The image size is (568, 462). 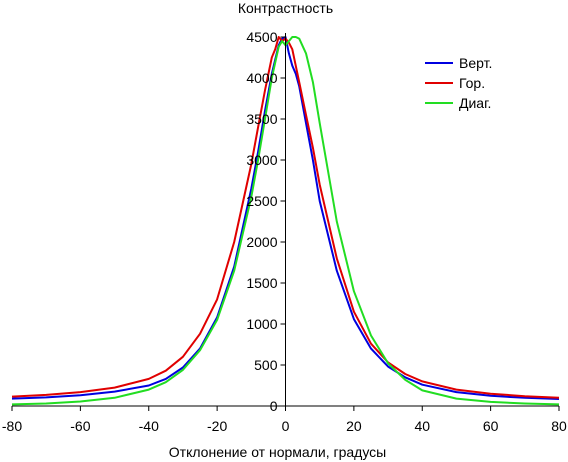 I want to click on y-tick-label: 3000, so click(x=261, y=160).